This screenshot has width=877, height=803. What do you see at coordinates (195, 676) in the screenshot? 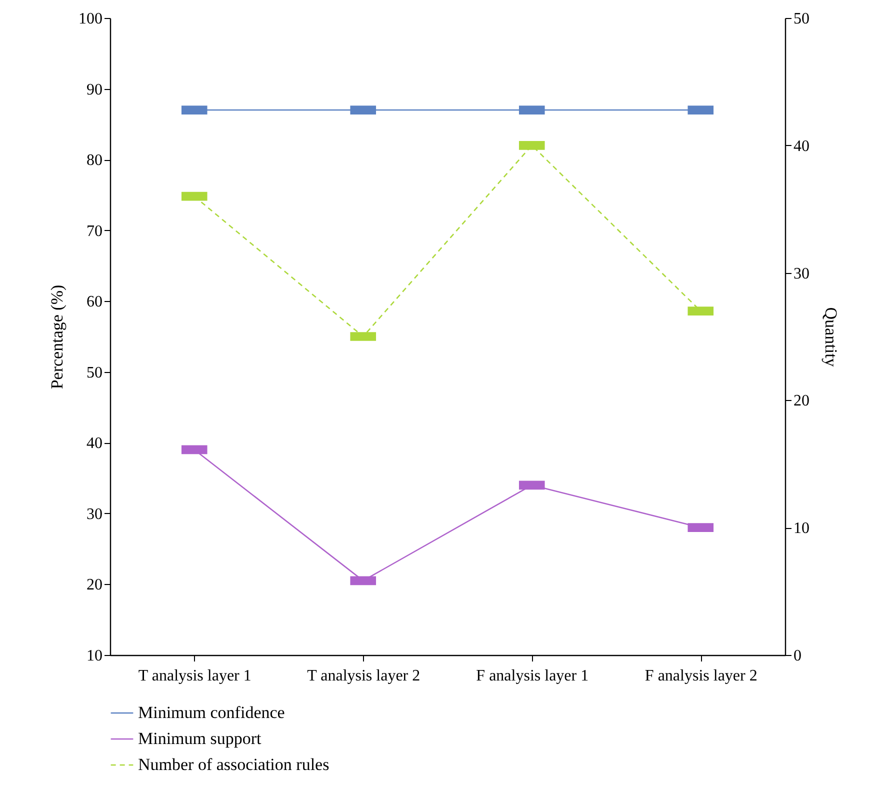
I see `x-tick-label: T analysis layer 1` at bounding box center [195, 676].